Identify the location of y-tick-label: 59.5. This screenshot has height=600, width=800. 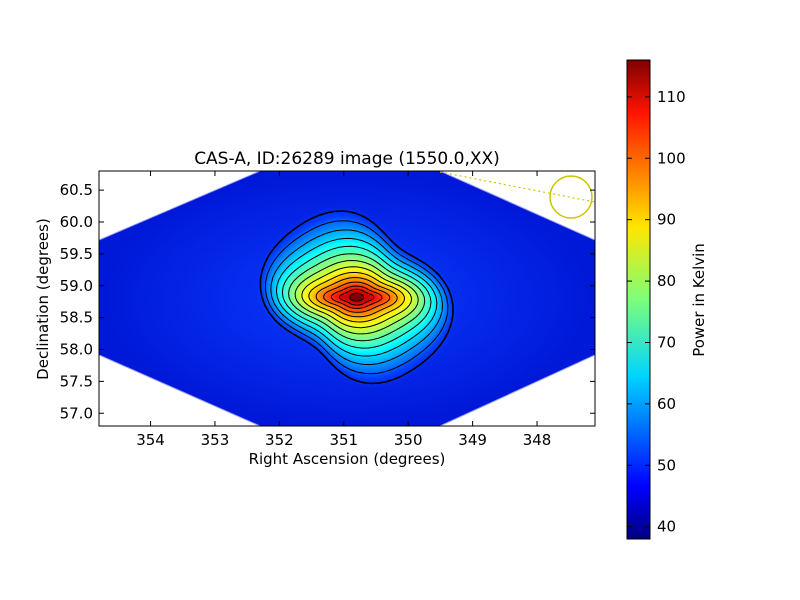
(76, 254).